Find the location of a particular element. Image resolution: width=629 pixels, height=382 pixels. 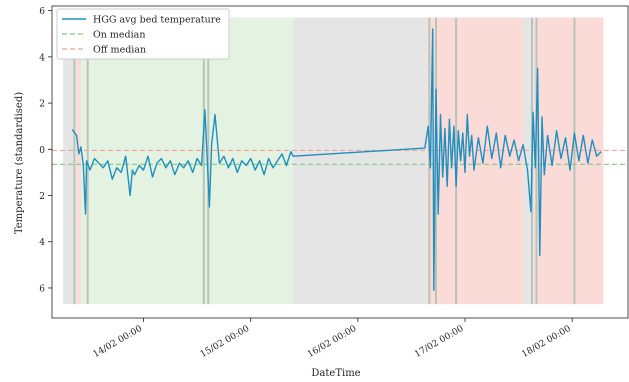

y-tick-label: 0 is located at coordinates (42, 151).